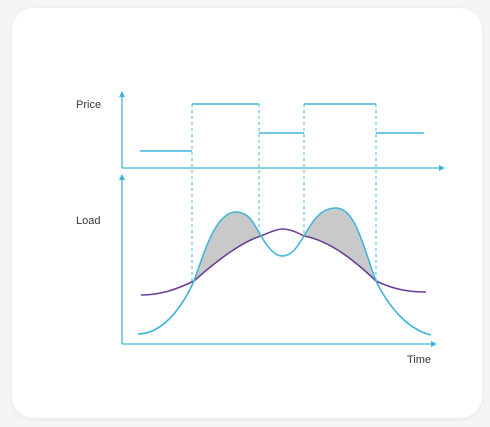 The image size is (490, 427). Describe the element at coordinates (122, 94) in the screenshot. I see `price-y-axis-arrow` at that location.